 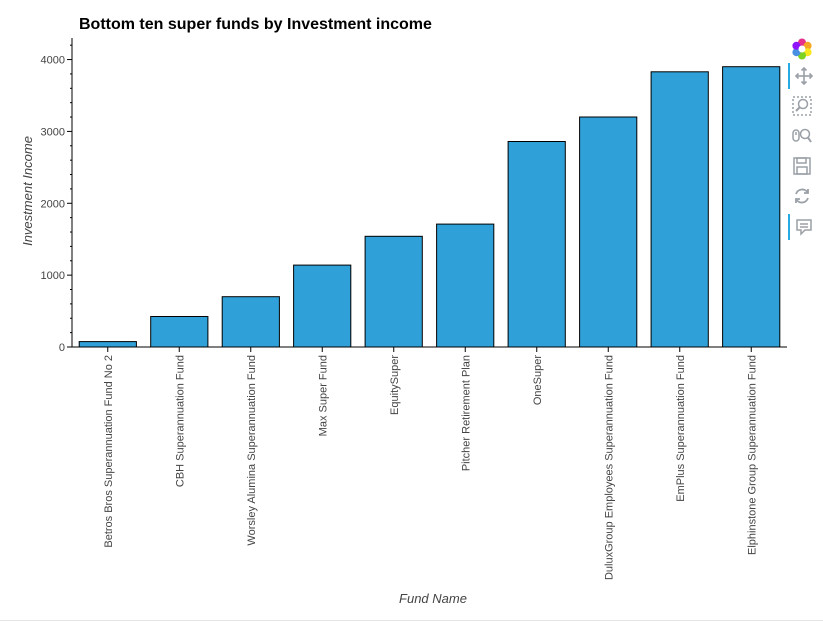 What do you see at coordinates (538, 380) in the screenshot?
I see `x-tick-label: OneSuper` at bounding box center [538, 380].